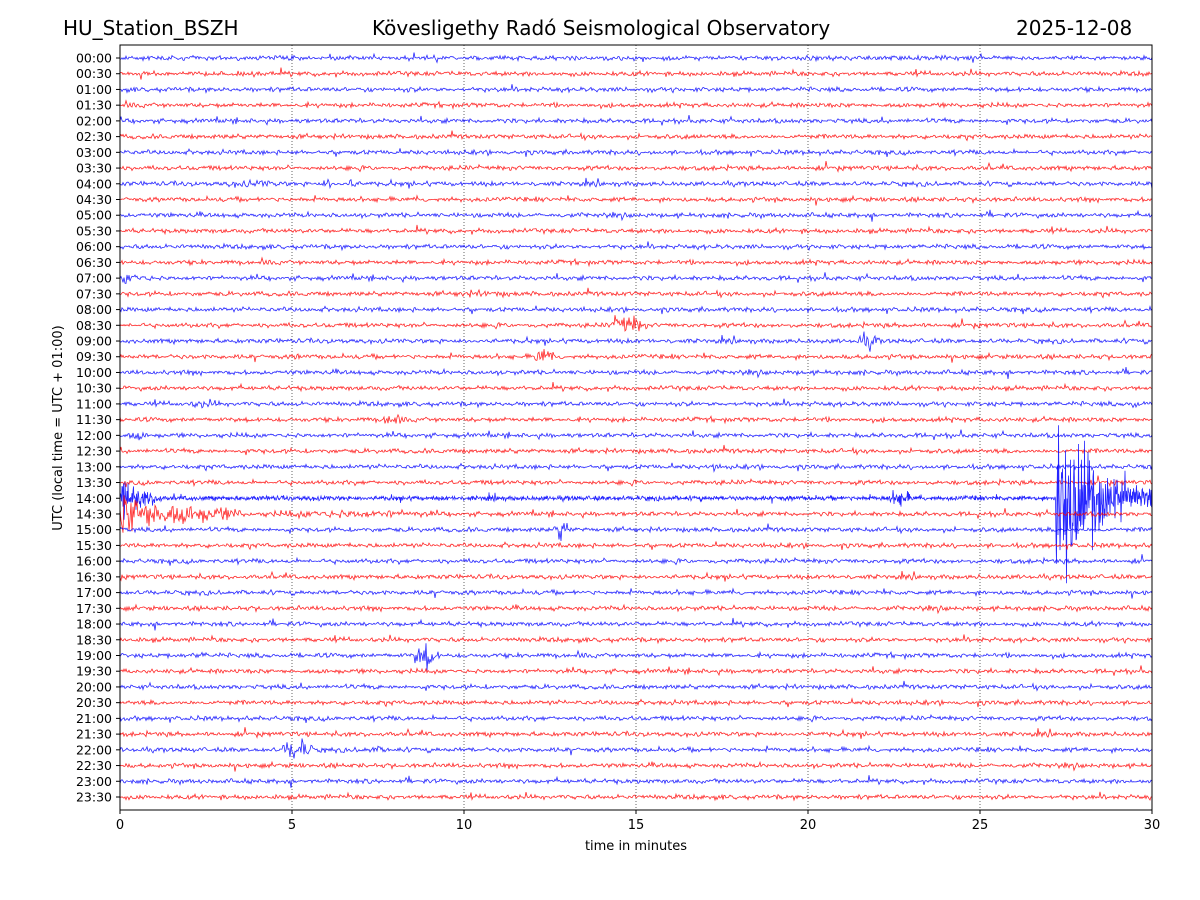 Image resolution: width=1200 pixels, height=900 pixels. Describe the element at coordinates (94, 639) in the screenshot. I see `row-label: 18:30` at that location.